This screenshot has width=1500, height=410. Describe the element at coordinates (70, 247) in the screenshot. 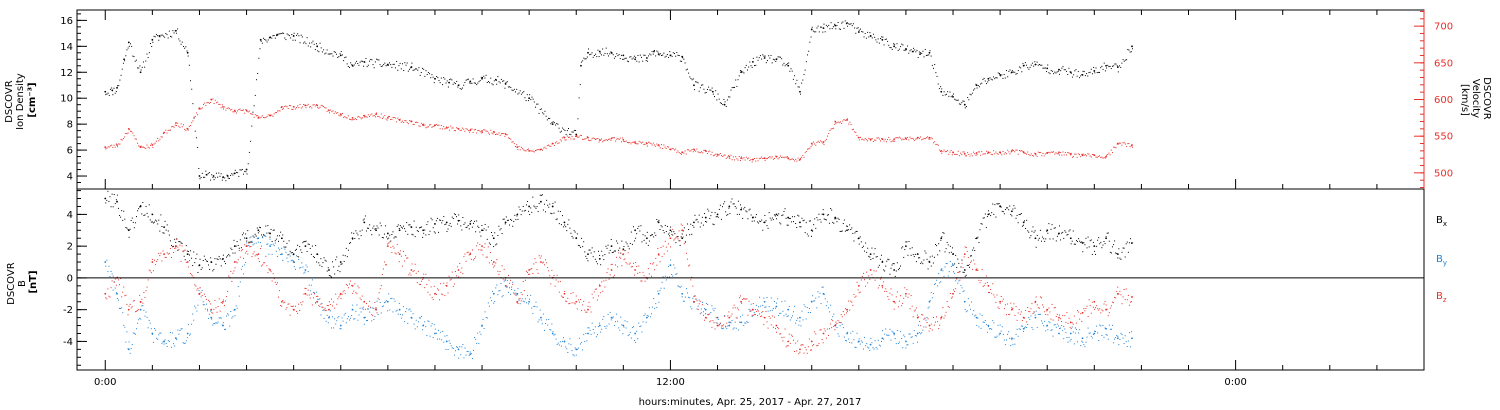

I see `y-tick-label: 2` at that location.